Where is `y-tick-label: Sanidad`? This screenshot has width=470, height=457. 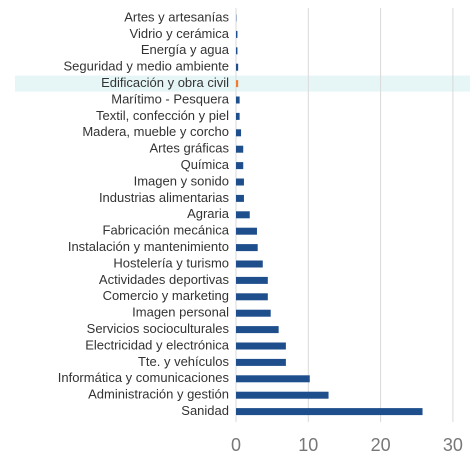
y-tick-label: Sanidad is located at coordinates (205, 410).